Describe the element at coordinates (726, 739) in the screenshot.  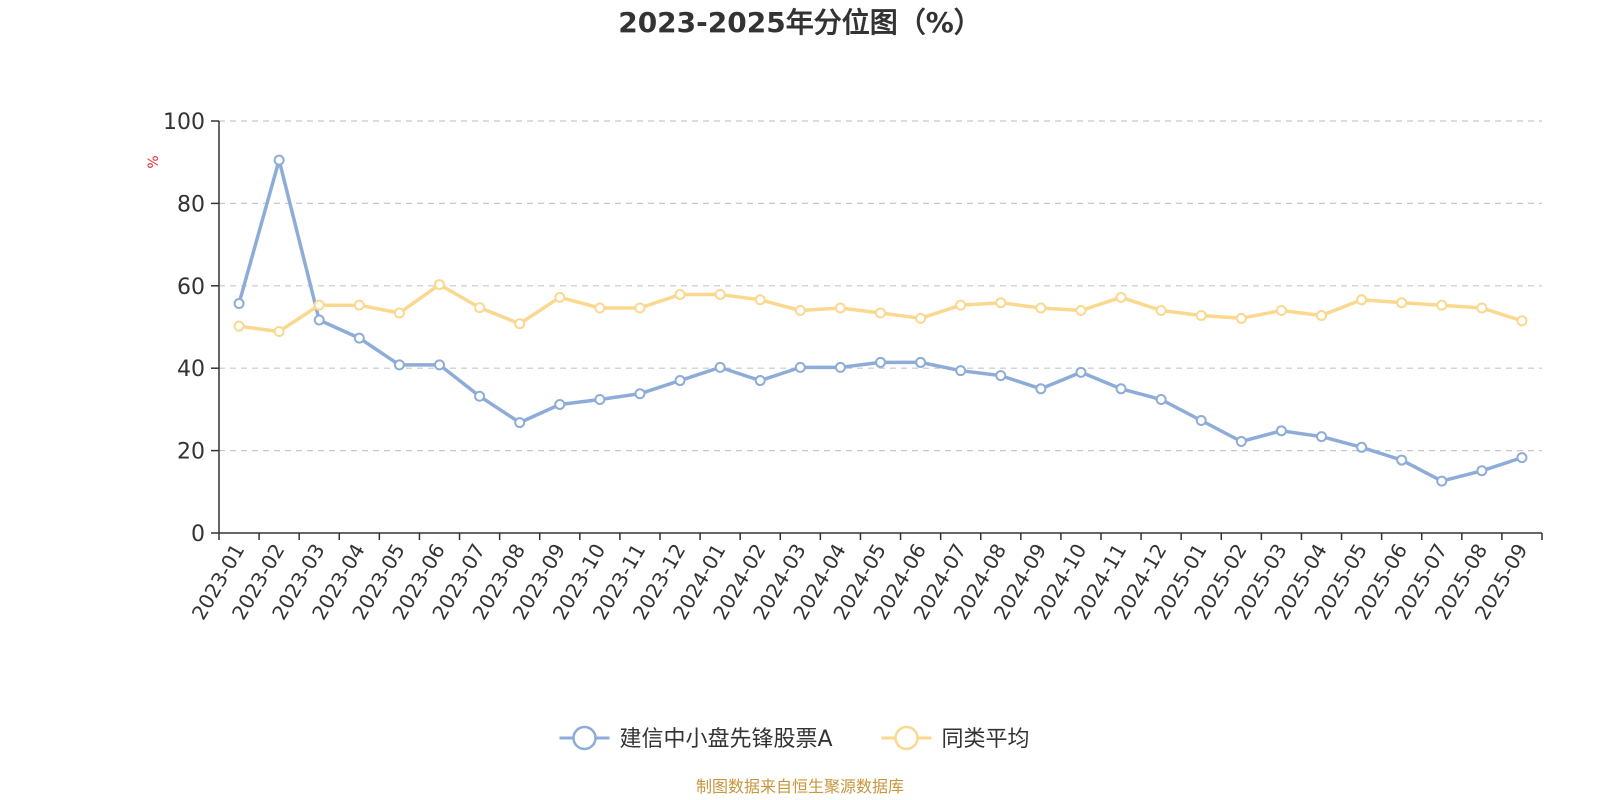
I see `legend-label: 建信中小盘先锋股票A` at that location.